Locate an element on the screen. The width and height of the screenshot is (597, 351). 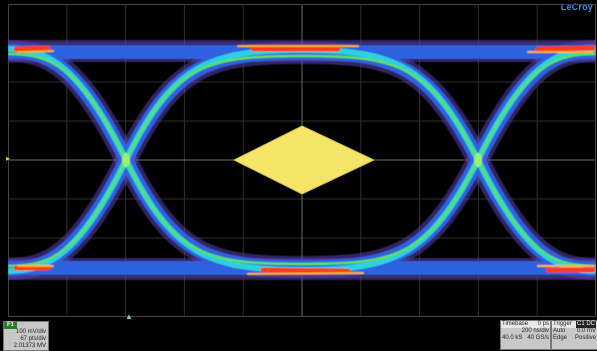
trigger-panel: Trigger C1 DC Auto 0.0 mV Edge Positive is located at coordinates (574, 335).